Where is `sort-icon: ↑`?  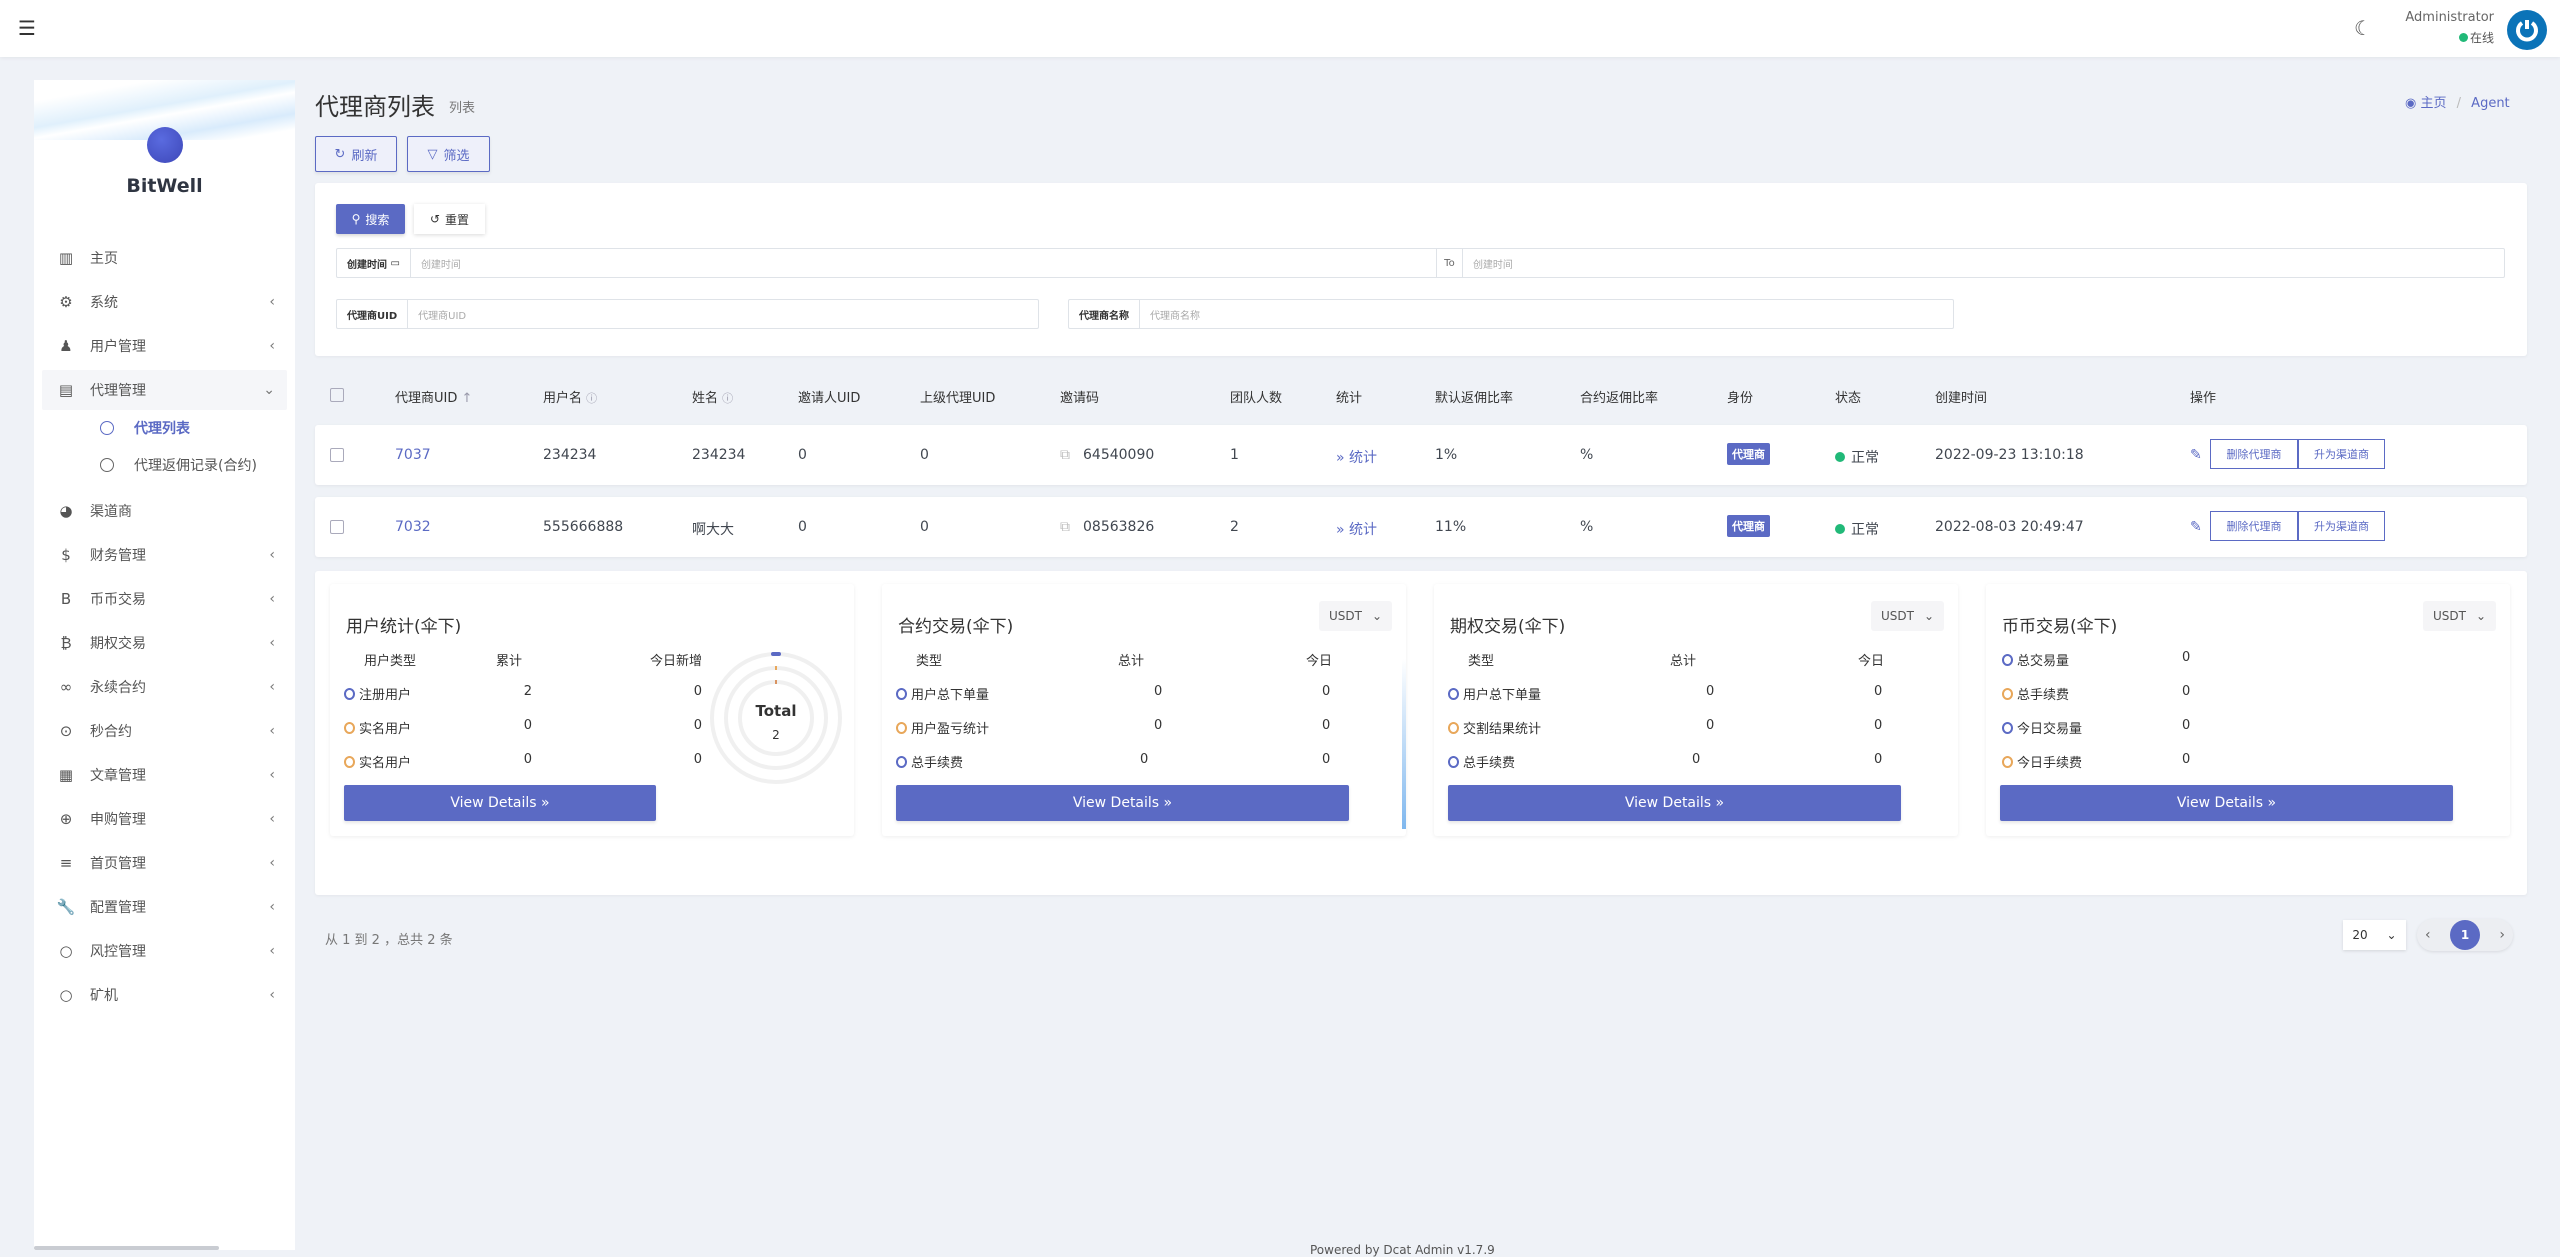
sort-icon: ↑ is located at coordinates (467, 398).